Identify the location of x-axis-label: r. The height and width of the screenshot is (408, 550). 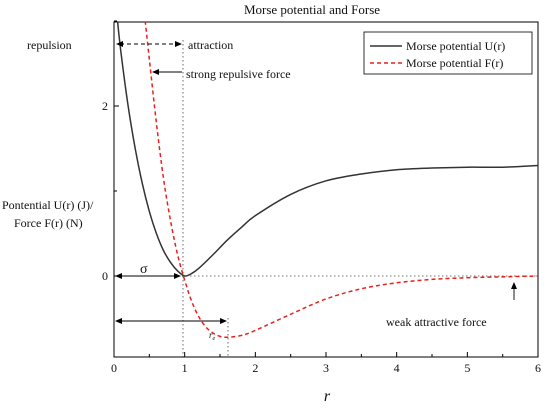
(327, 396).